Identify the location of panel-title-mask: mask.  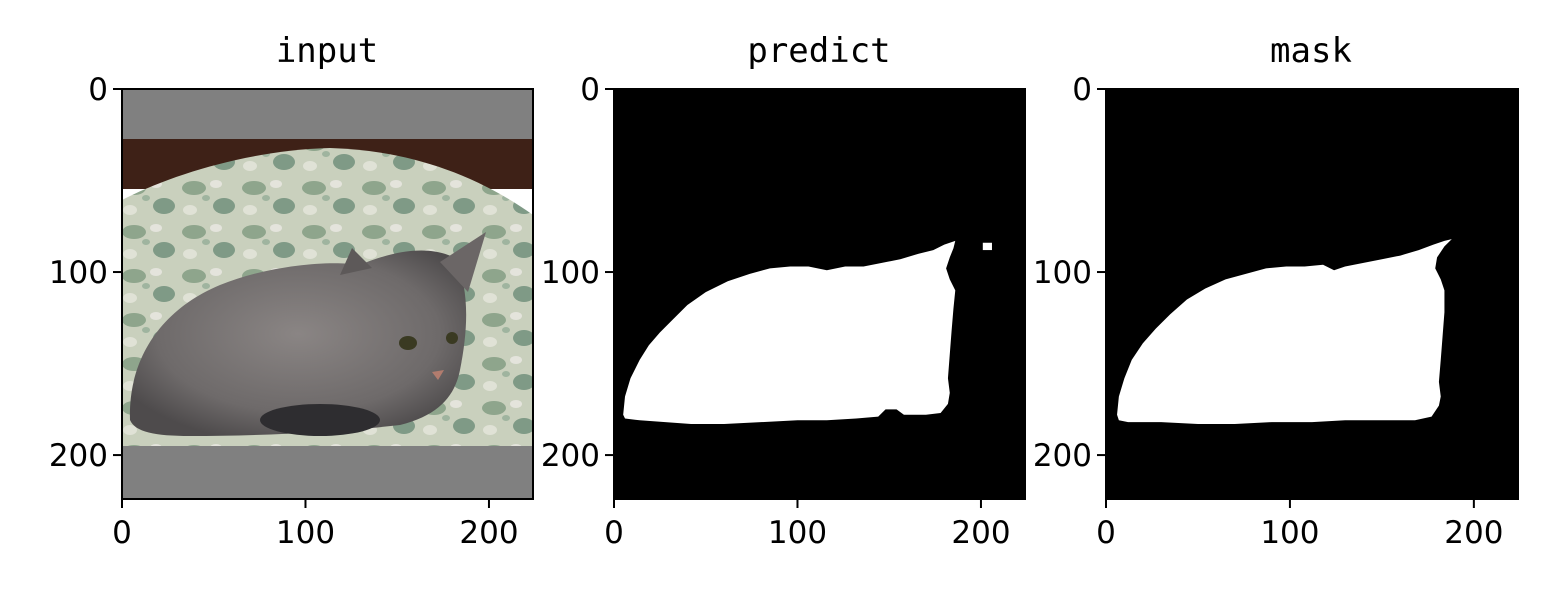
(1311, 51).